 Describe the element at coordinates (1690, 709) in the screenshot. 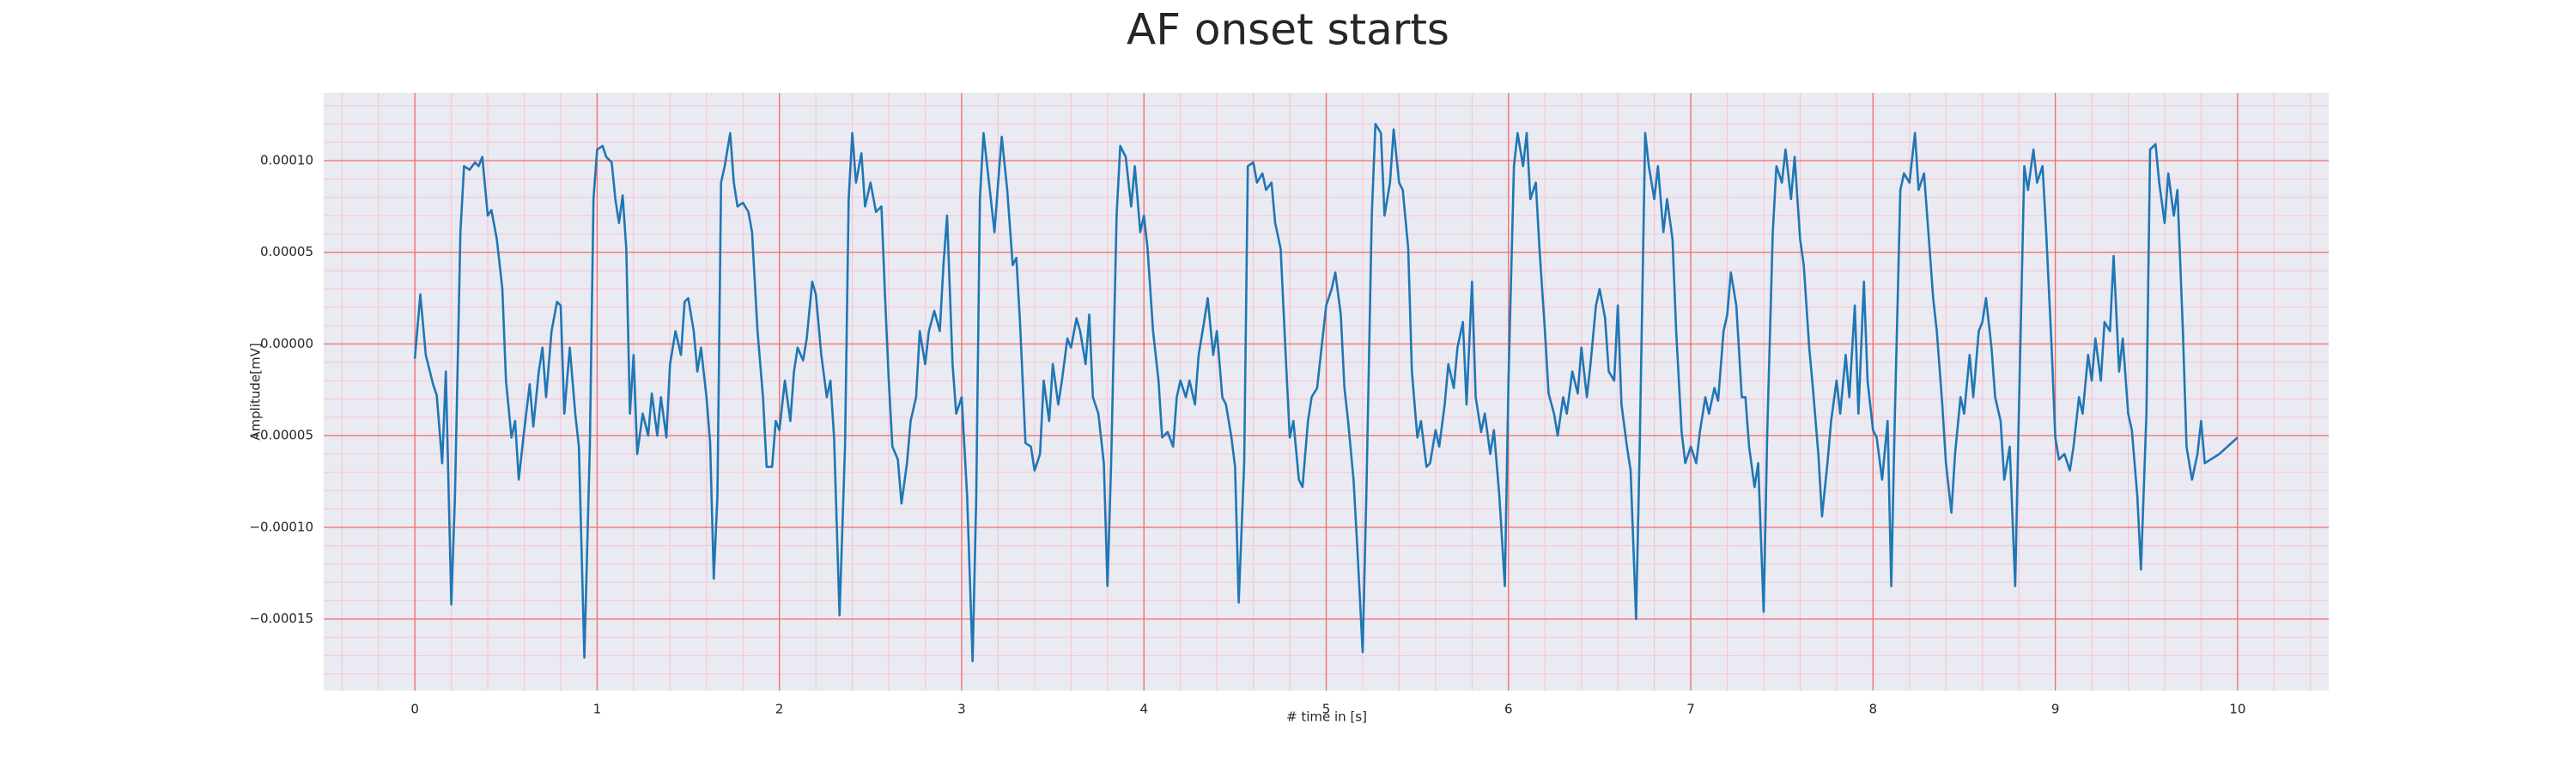

I see `x-tick-label: 7` at that location.